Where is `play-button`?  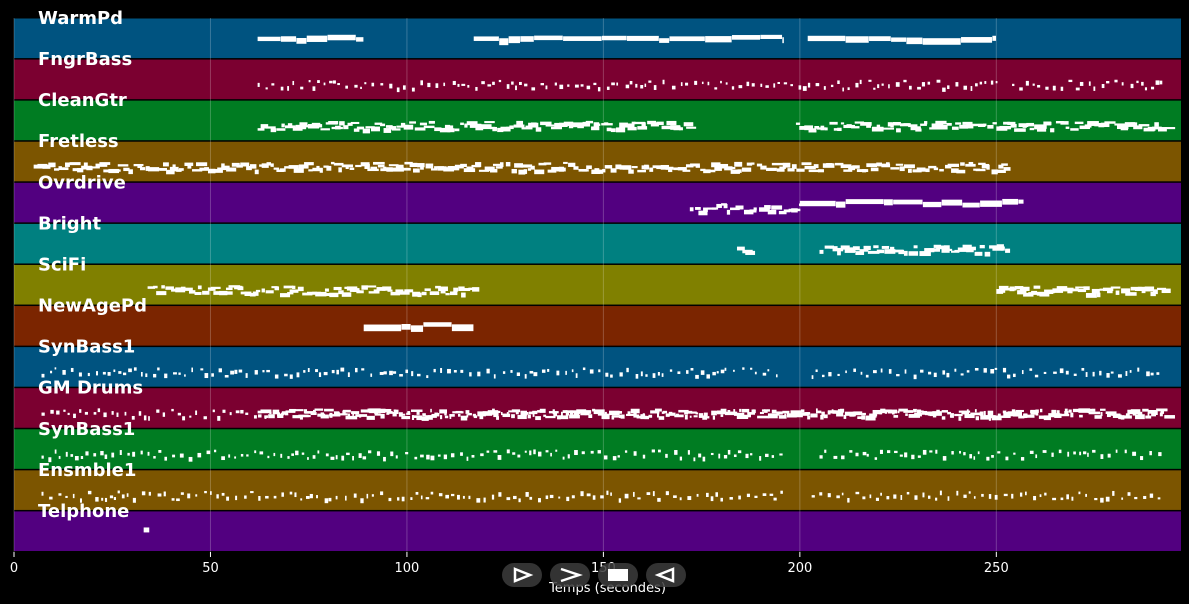
play-button is located at coordinates (522, 575).